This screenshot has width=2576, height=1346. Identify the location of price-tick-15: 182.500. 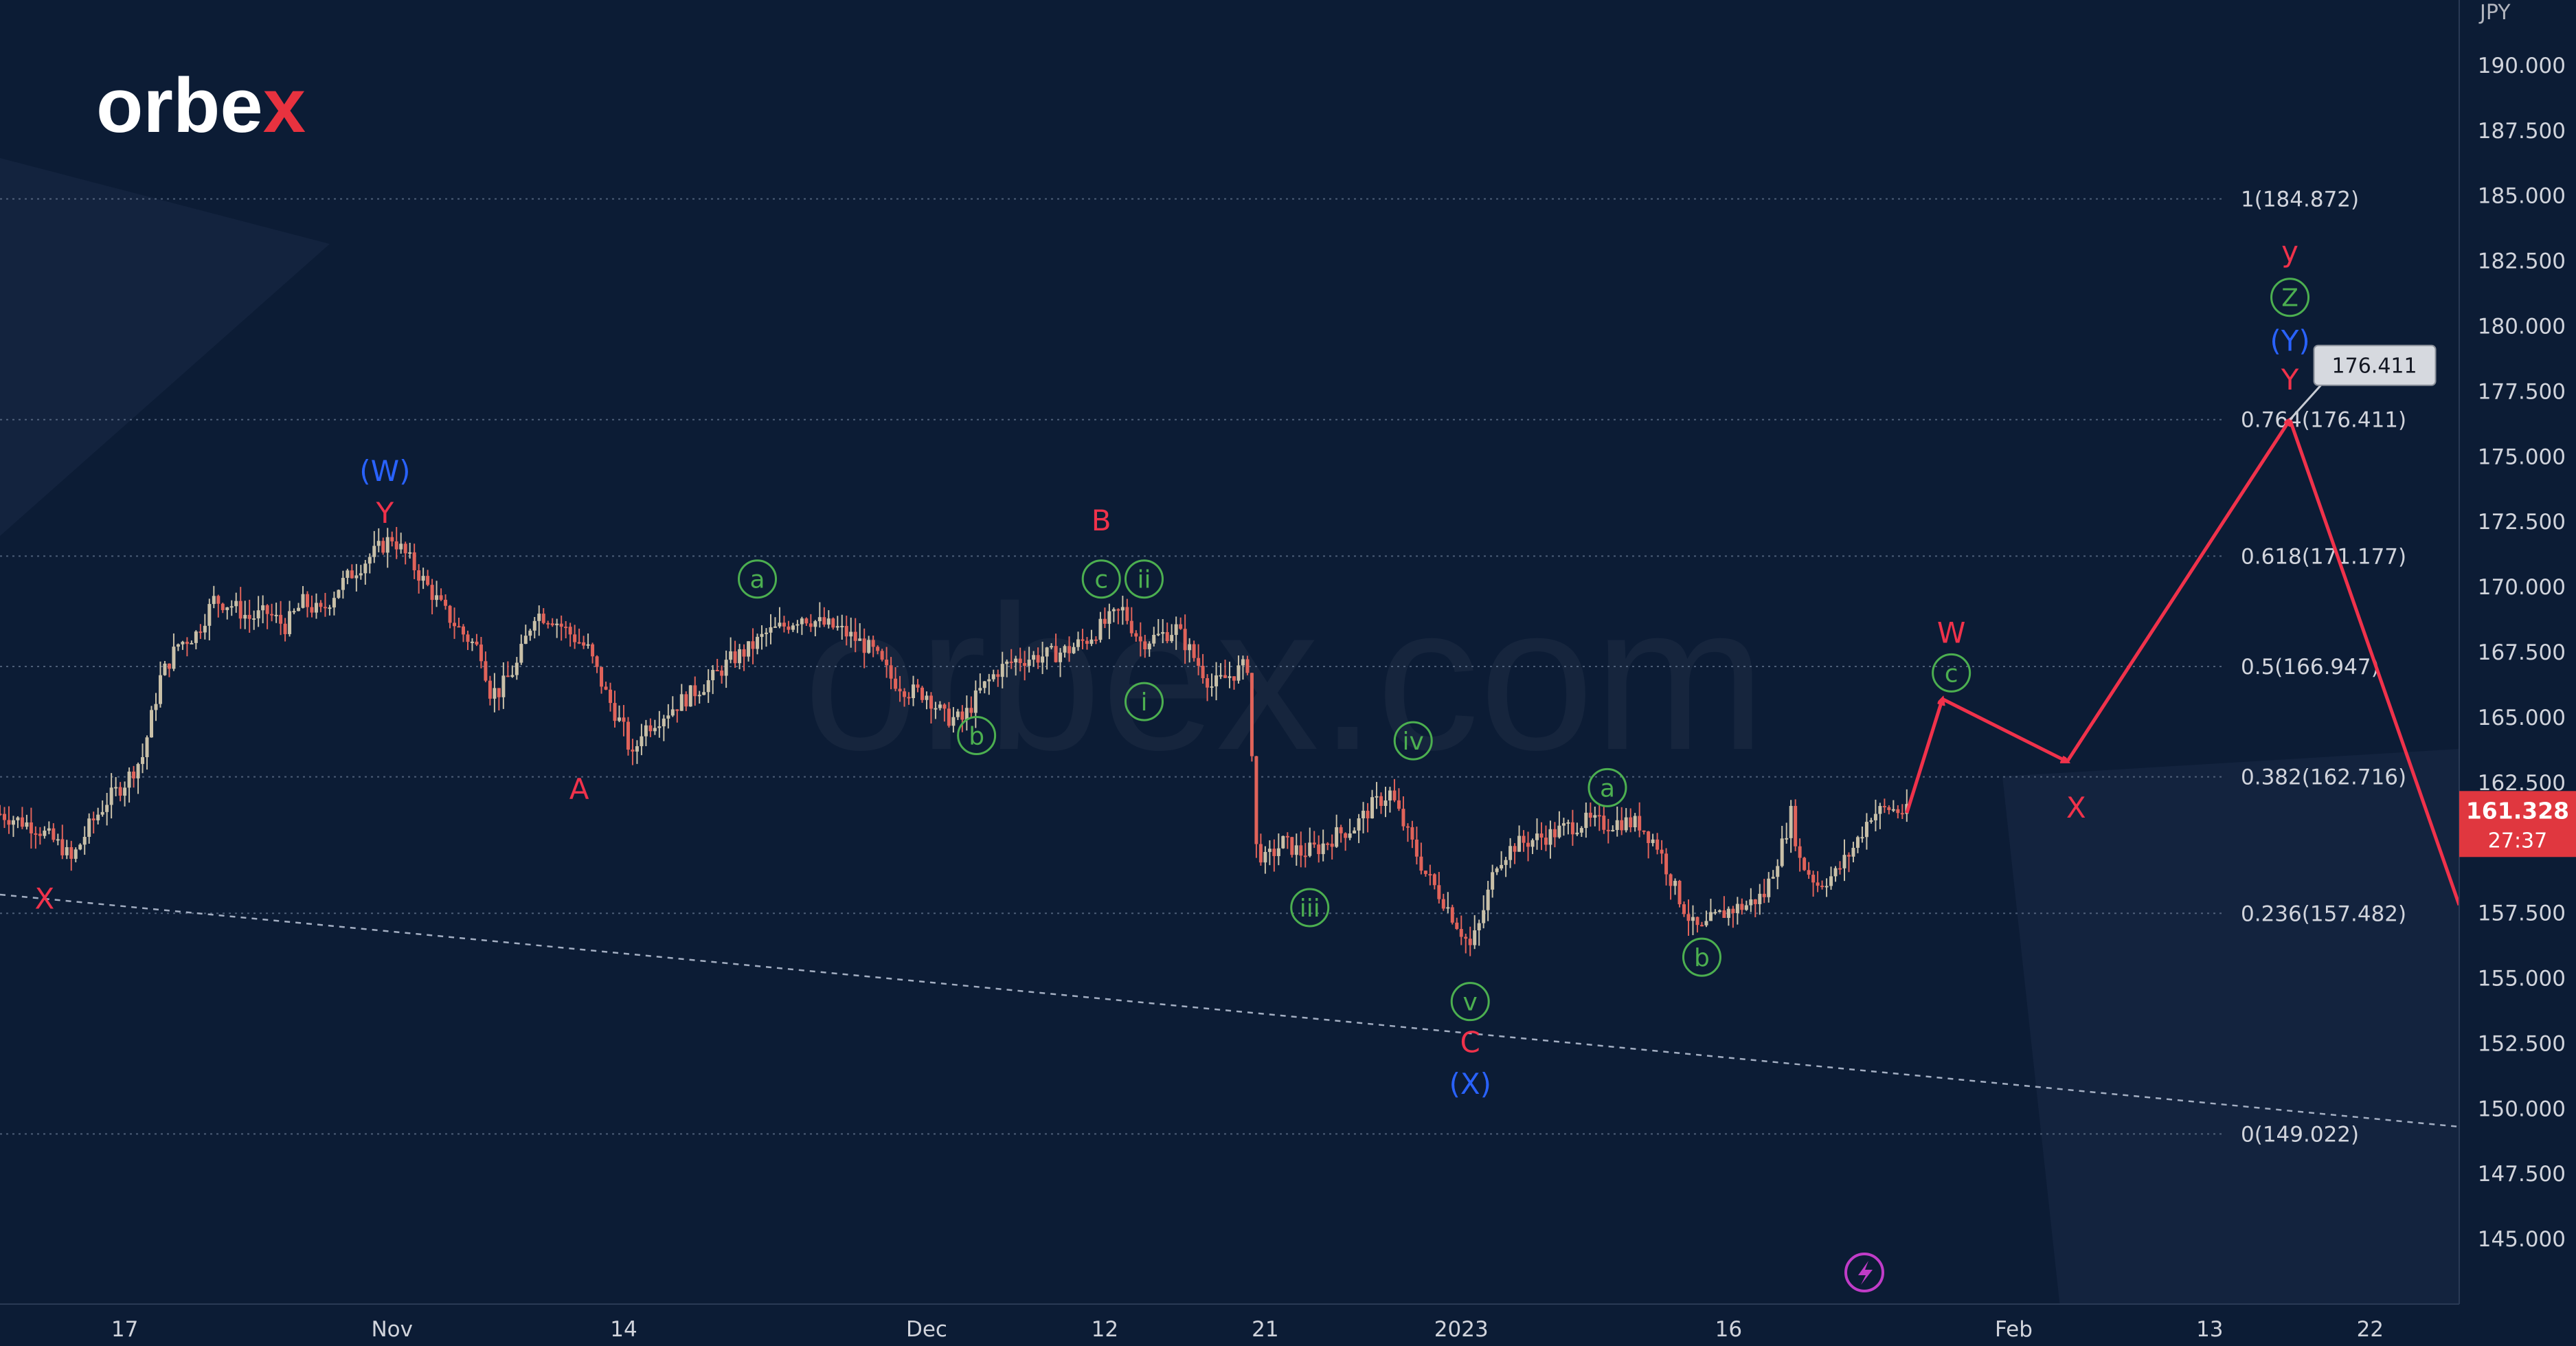
(2522, 261).